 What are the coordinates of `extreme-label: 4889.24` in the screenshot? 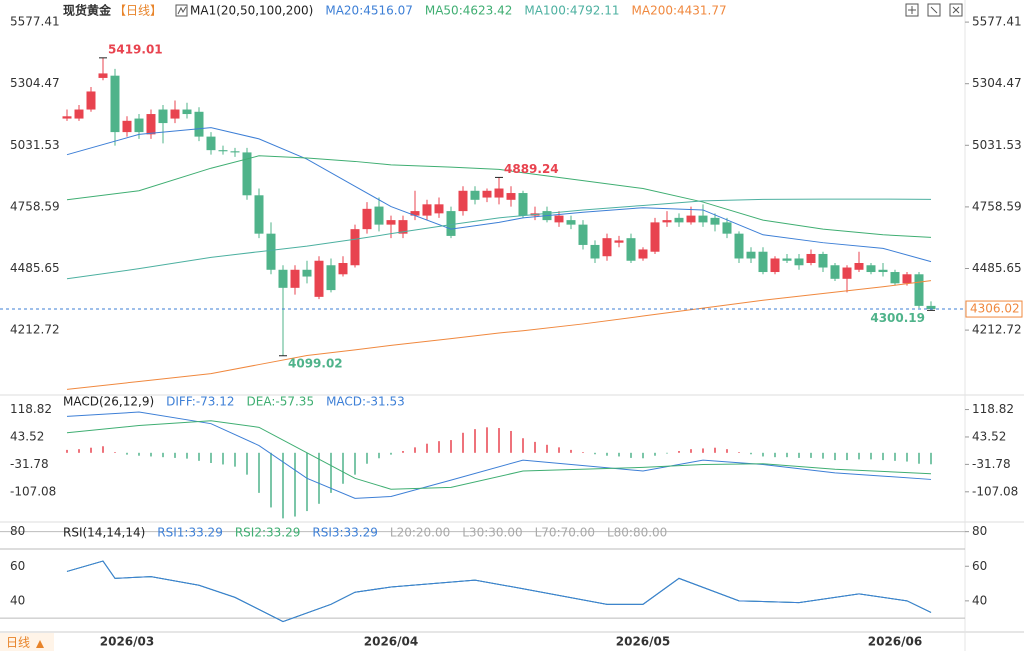 It's located at (531, 169).